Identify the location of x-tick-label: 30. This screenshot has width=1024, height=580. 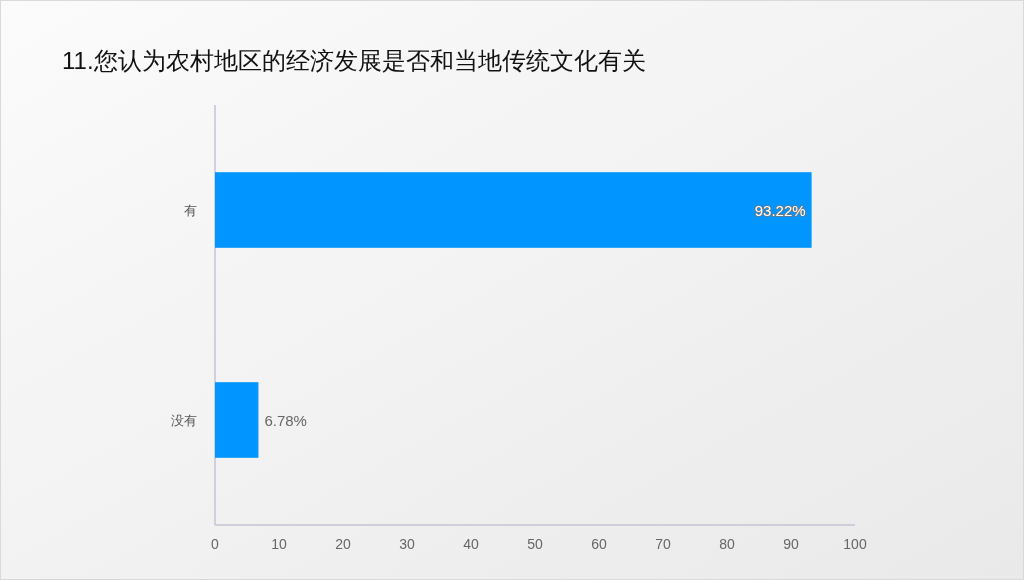
(407, 544).